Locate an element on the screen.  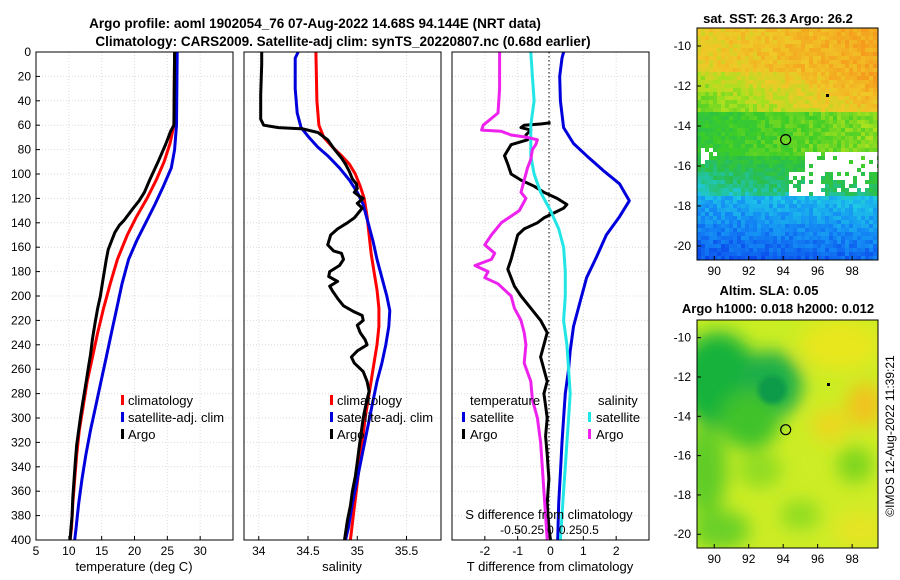
t-difference-x-ticks: -2 -1 0 1 2 is located at coordinates (549, 547).